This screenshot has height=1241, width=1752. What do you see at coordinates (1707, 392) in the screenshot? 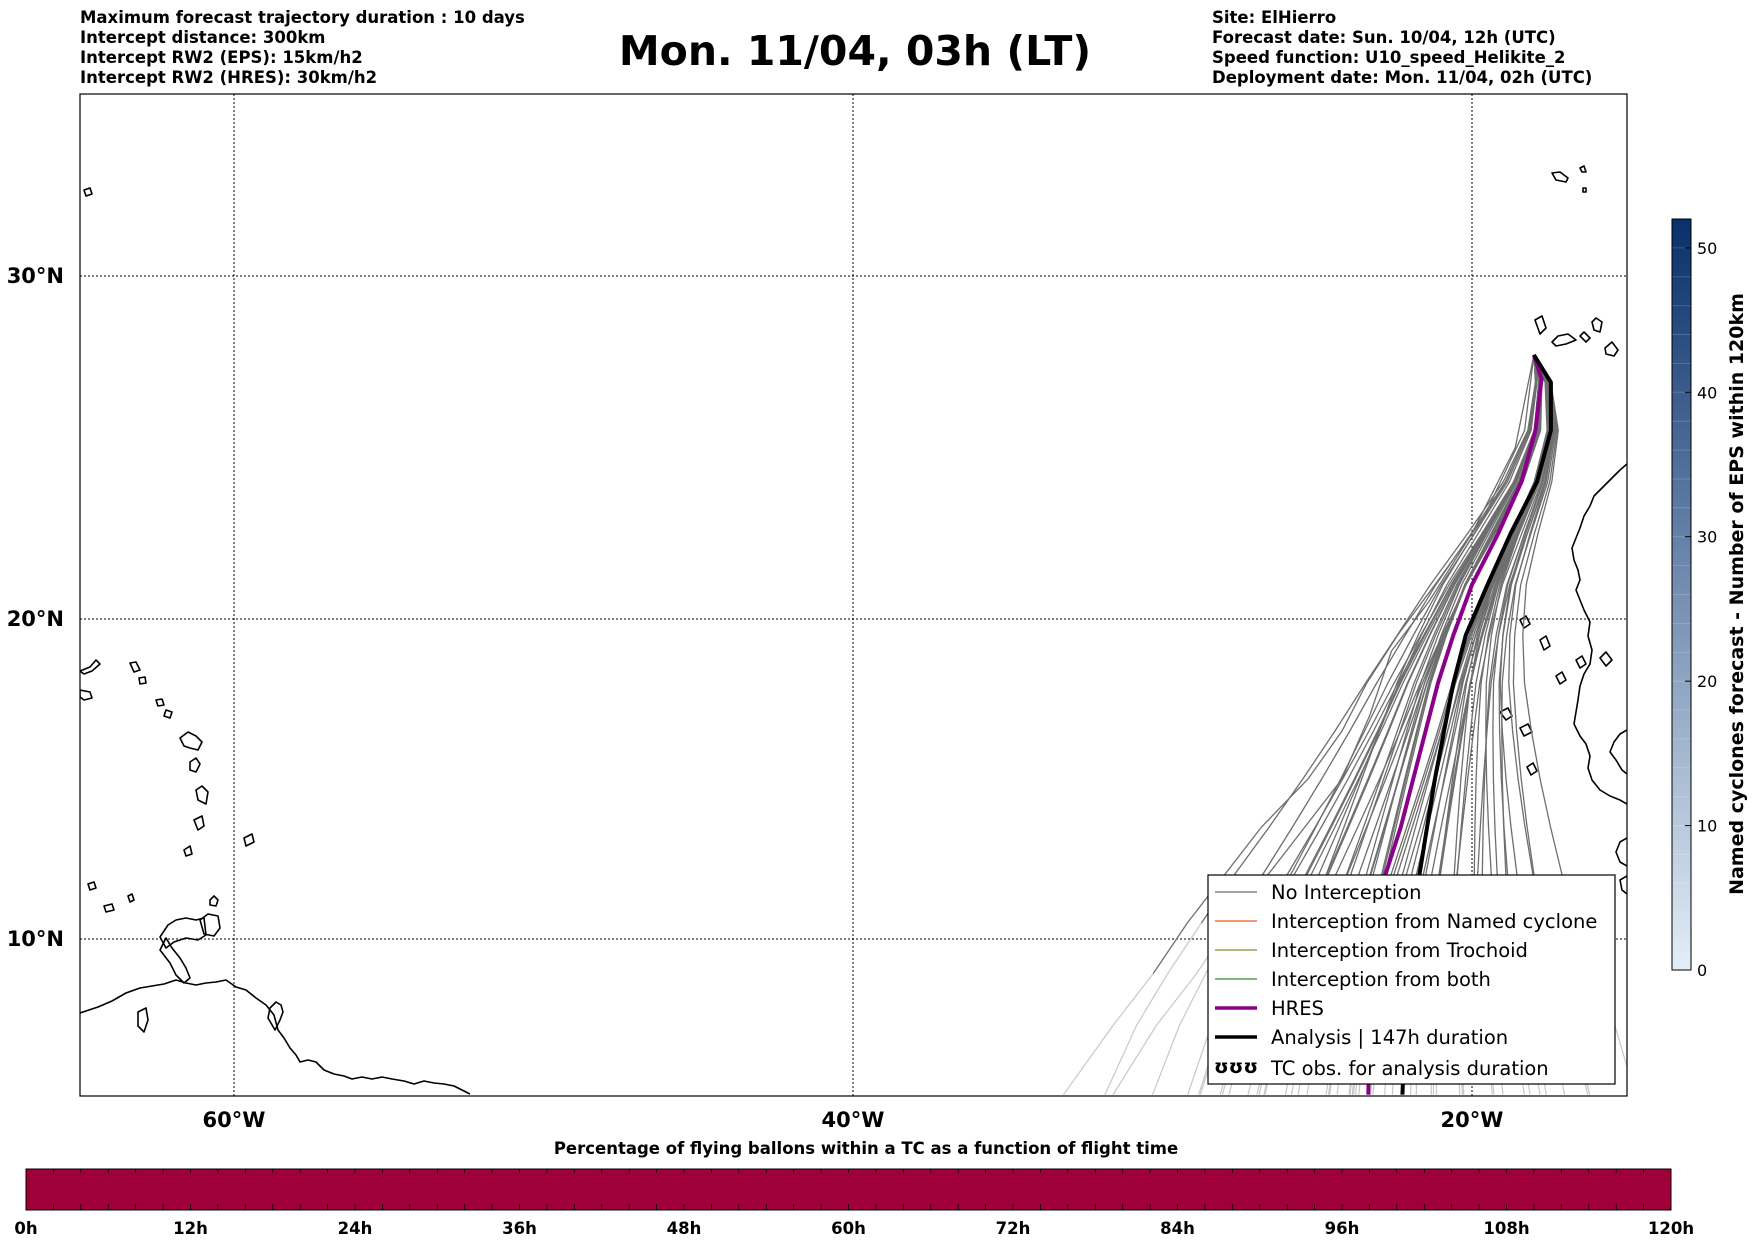
I see `colorbar-tick-label: 40` at bounding box center [1707, 392].